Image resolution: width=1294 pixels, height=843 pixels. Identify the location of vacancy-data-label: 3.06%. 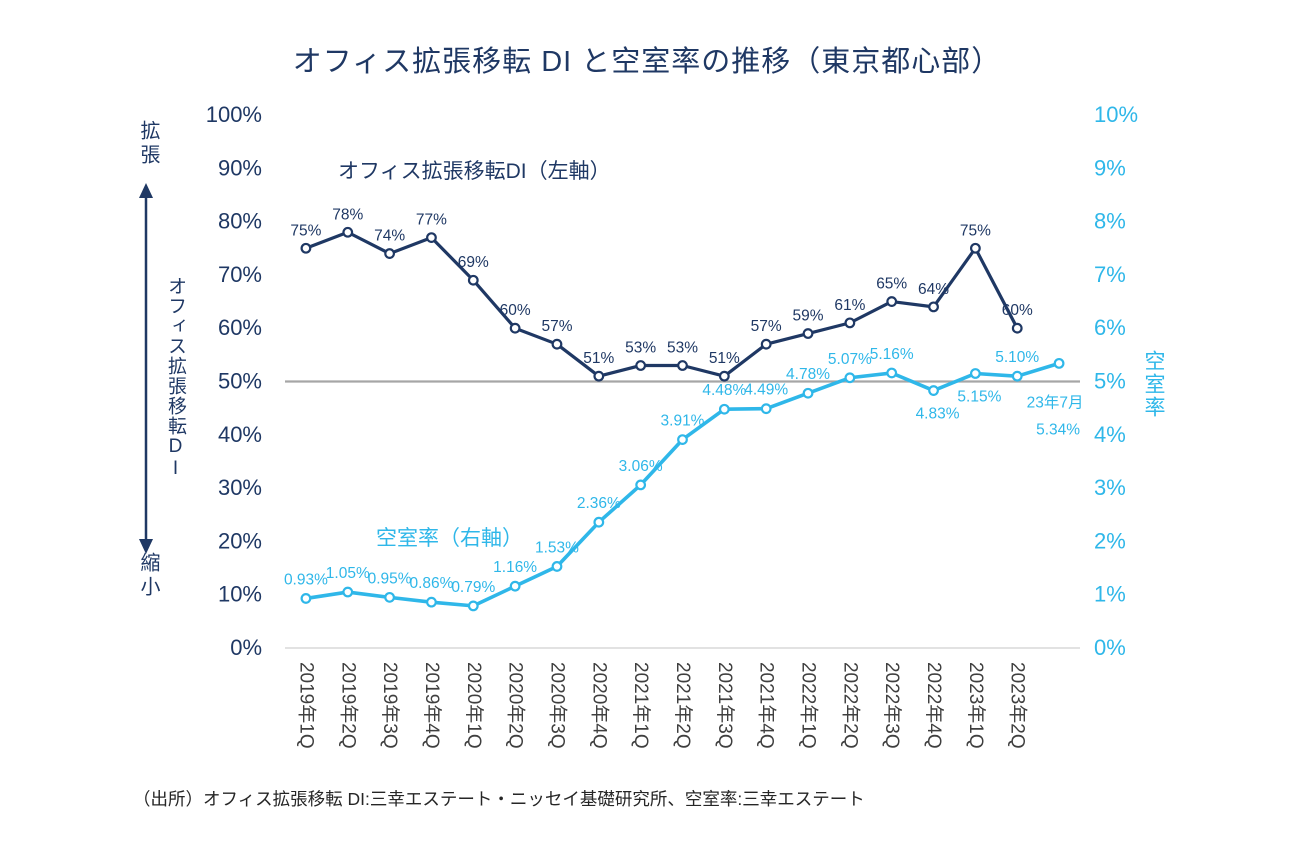
(641, 466).